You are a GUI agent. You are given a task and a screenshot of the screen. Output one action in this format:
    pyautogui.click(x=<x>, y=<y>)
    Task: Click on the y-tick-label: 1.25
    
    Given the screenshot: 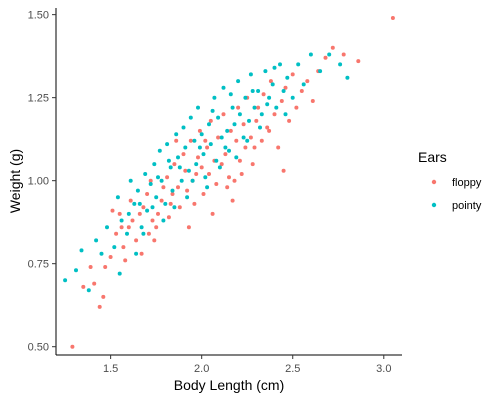 What is the action you would take?
    pyautogui.click(x=38, y=99)
    